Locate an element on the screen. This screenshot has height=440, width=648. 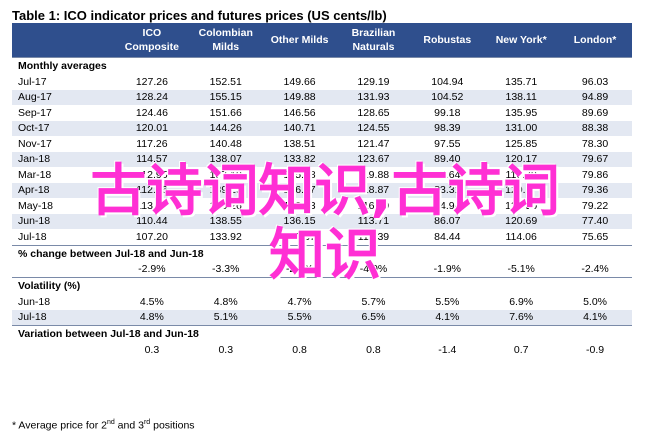
table-cell: 135.38 is located at coordinates (299, 174).